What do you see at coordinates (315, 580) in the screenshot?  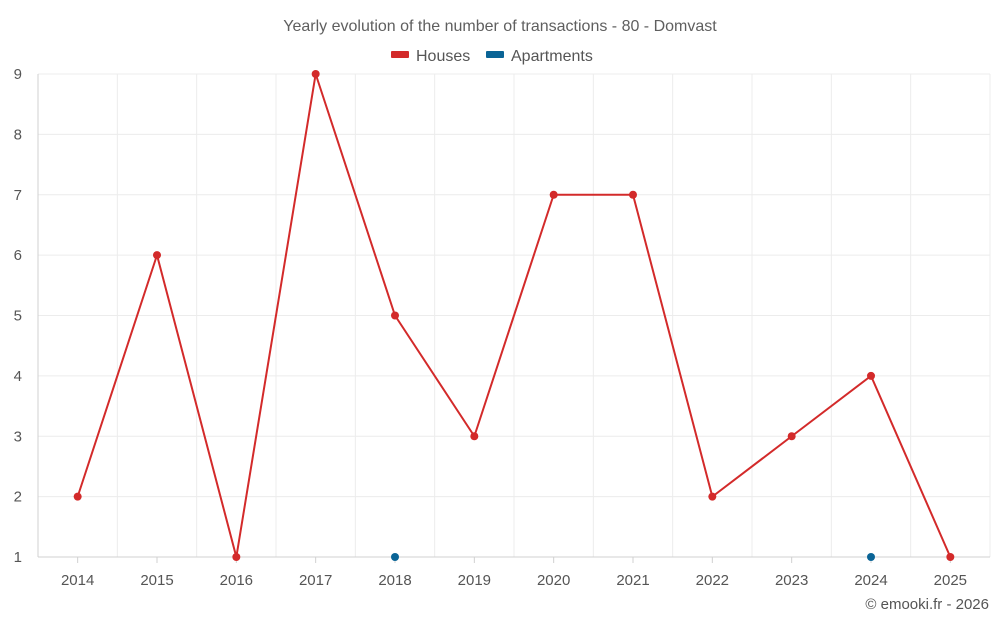 I see `x-tick-label: 2017` at bounding box center [315, 580].